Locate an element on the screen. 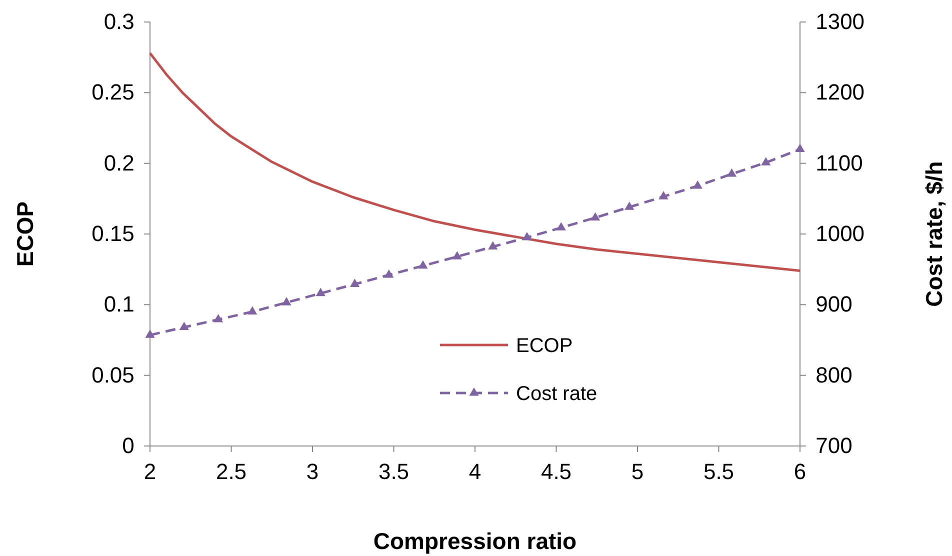 The image size is (952, 556). y2-tick-label: 1300 is located at coordinates (840, 21).